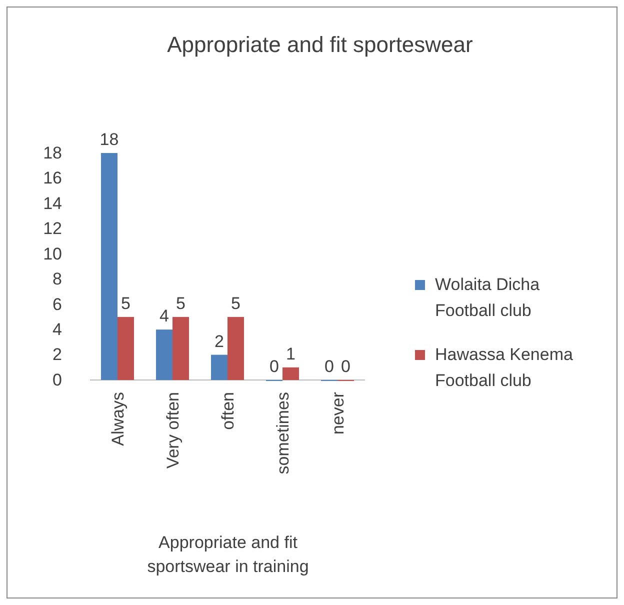 Image resolution: width=624 pixels, height=605 pixels. I want to click on legend-label: Hawassa Kenema Football club, so click(504, 367).